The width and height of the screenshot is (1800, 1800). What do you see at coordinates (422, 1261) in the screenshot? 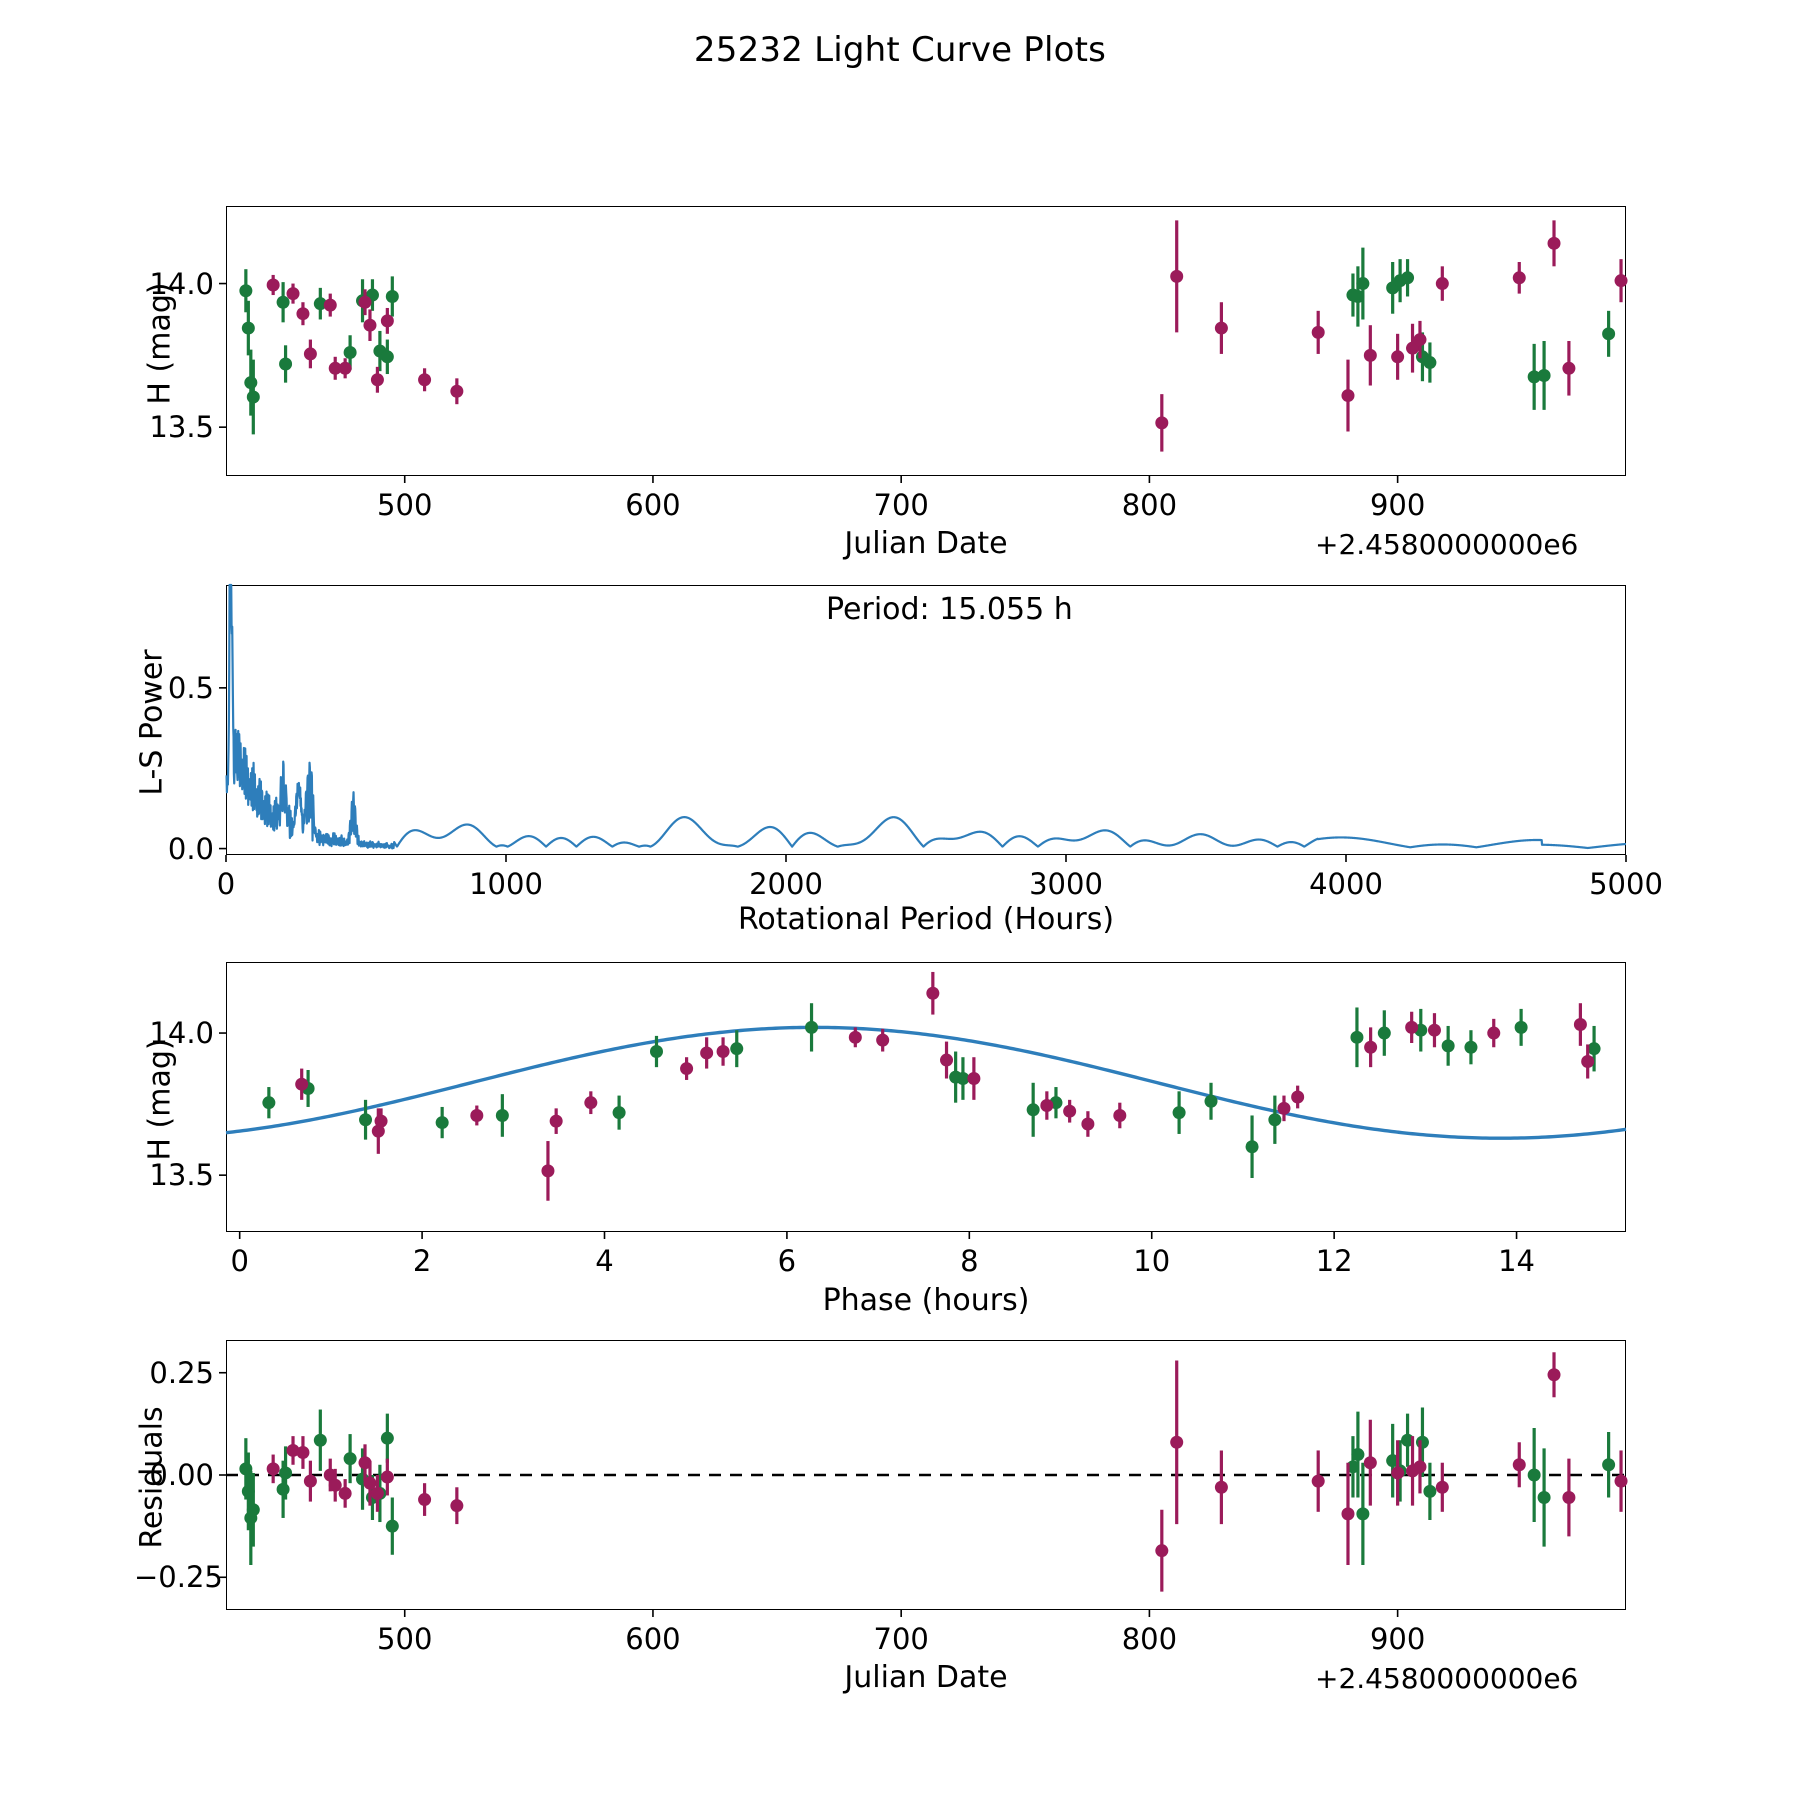
I see `x-tick-label: 2` at bounding box center [422, 1261].